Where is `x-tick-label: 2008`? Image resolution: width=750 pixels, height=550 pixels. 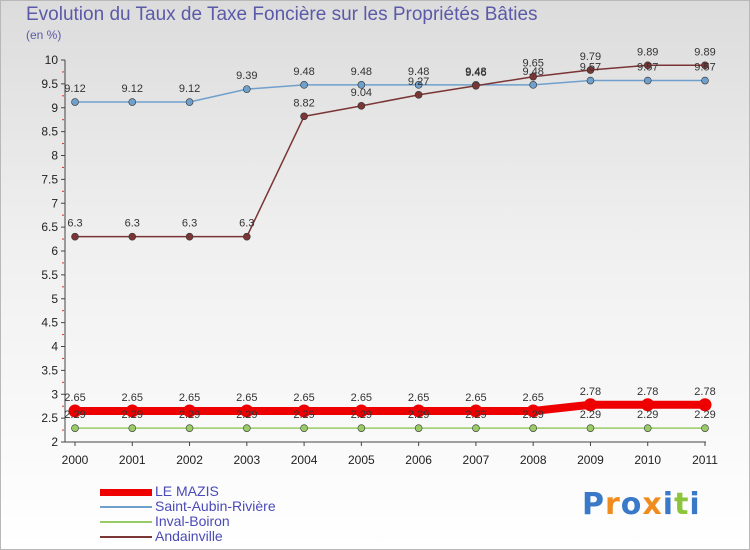 x-tick-label: 2008 is located at coordinates (533, 460).